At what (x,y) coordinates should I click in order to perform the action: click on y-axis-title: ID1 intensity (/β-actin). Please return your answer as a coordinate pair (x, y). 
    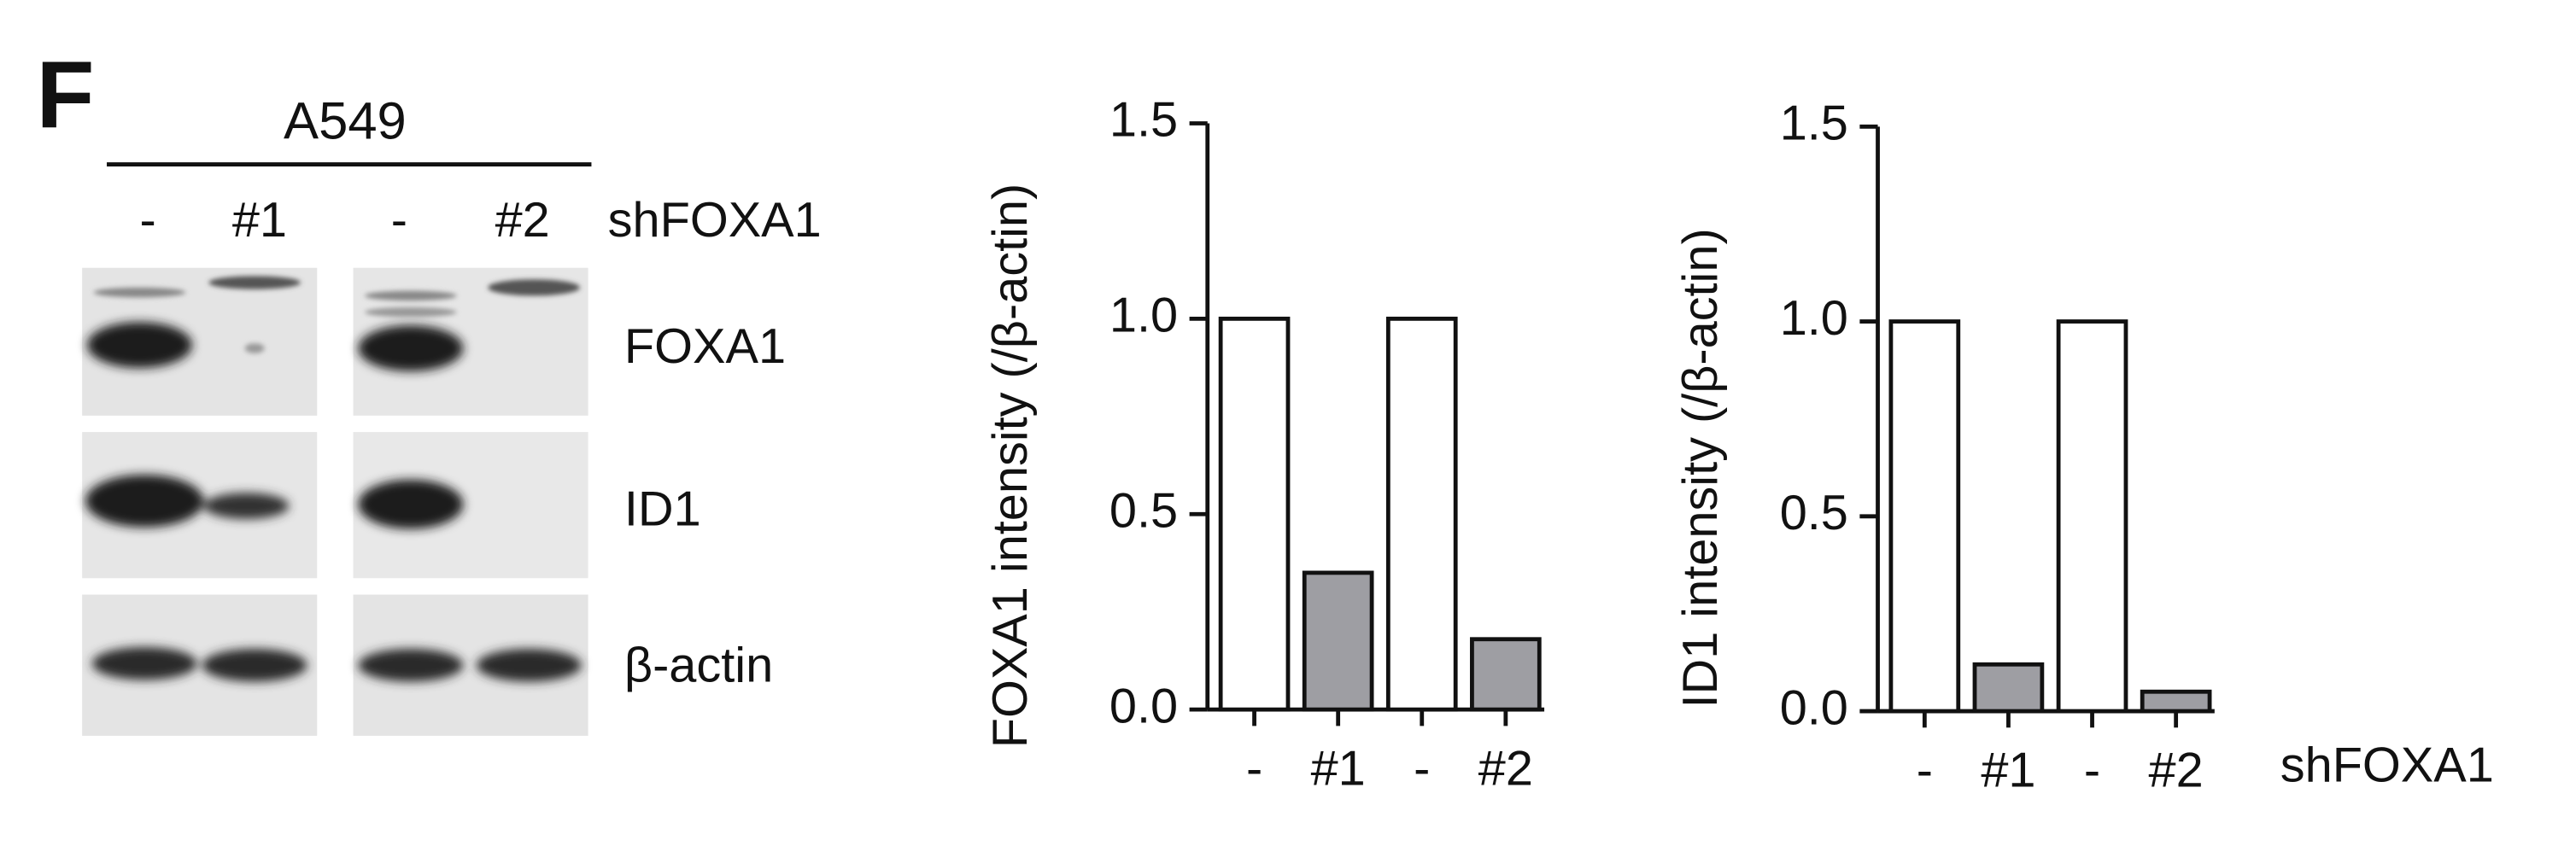
    Looking at the image, I should click on (1700, 468).